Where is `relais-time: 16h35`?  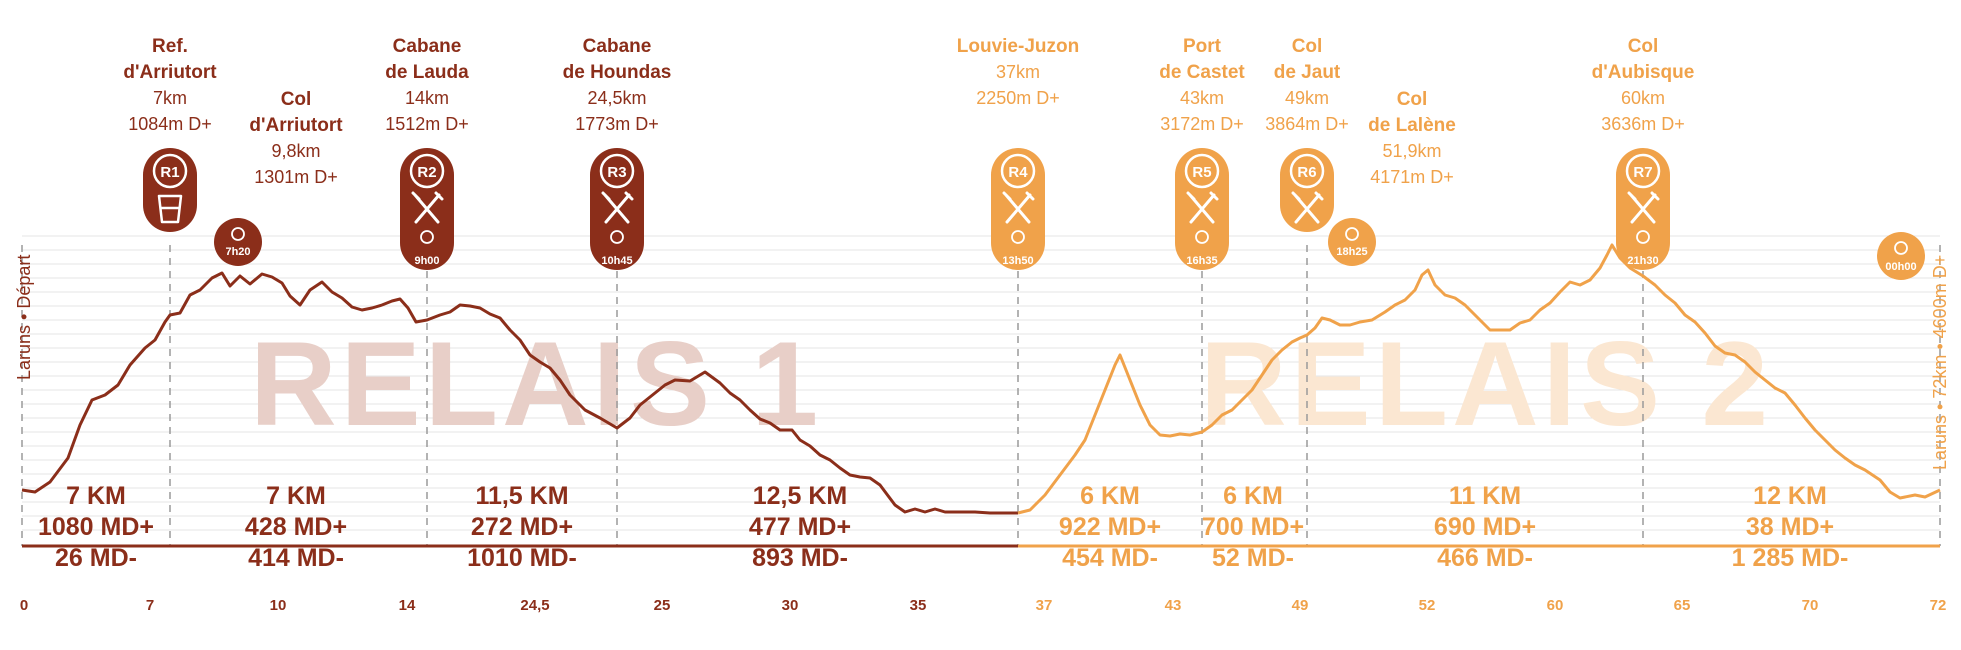 relais-time: 16h35 is located at coordinates (1201, 261).